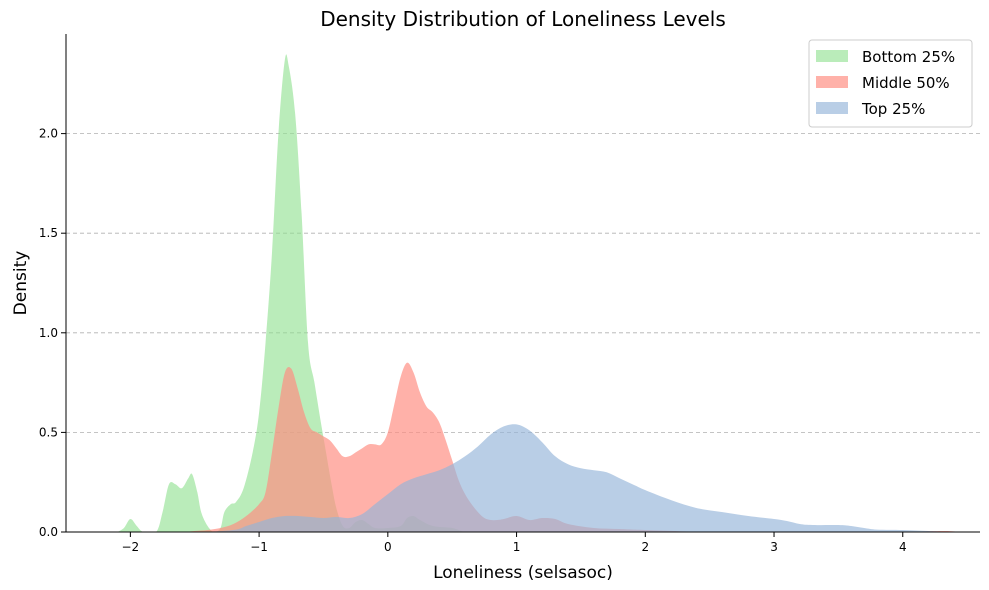 Image resolution: width=989 pixels, height=590 pixels. Describe the element at coordinates (774, 547) in the screenshot. I see `x-tick-label-5: 3` at that location.